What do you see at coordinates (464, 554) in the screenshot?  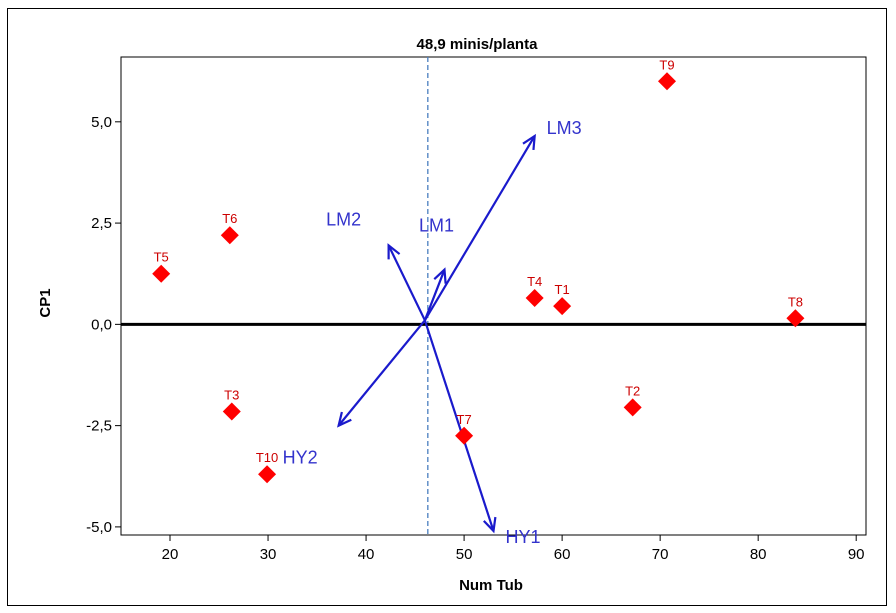 I see `x-tick-label: 50` at bounding box center [464, 554].